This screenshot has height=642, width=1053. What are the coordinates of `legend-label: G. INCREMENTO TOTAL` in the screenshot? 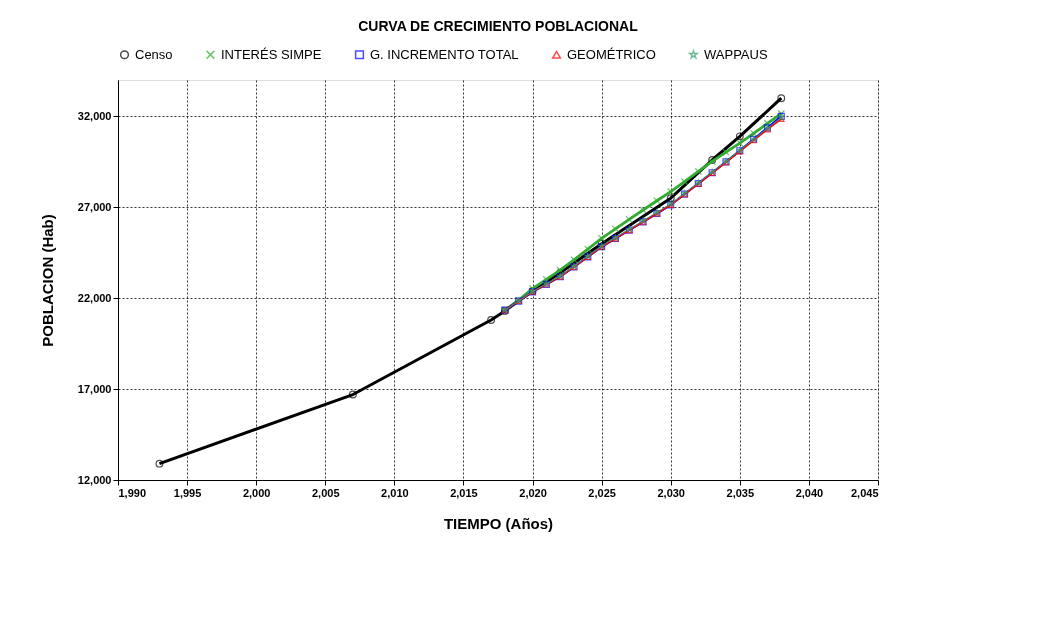 It's located at (444, 54).